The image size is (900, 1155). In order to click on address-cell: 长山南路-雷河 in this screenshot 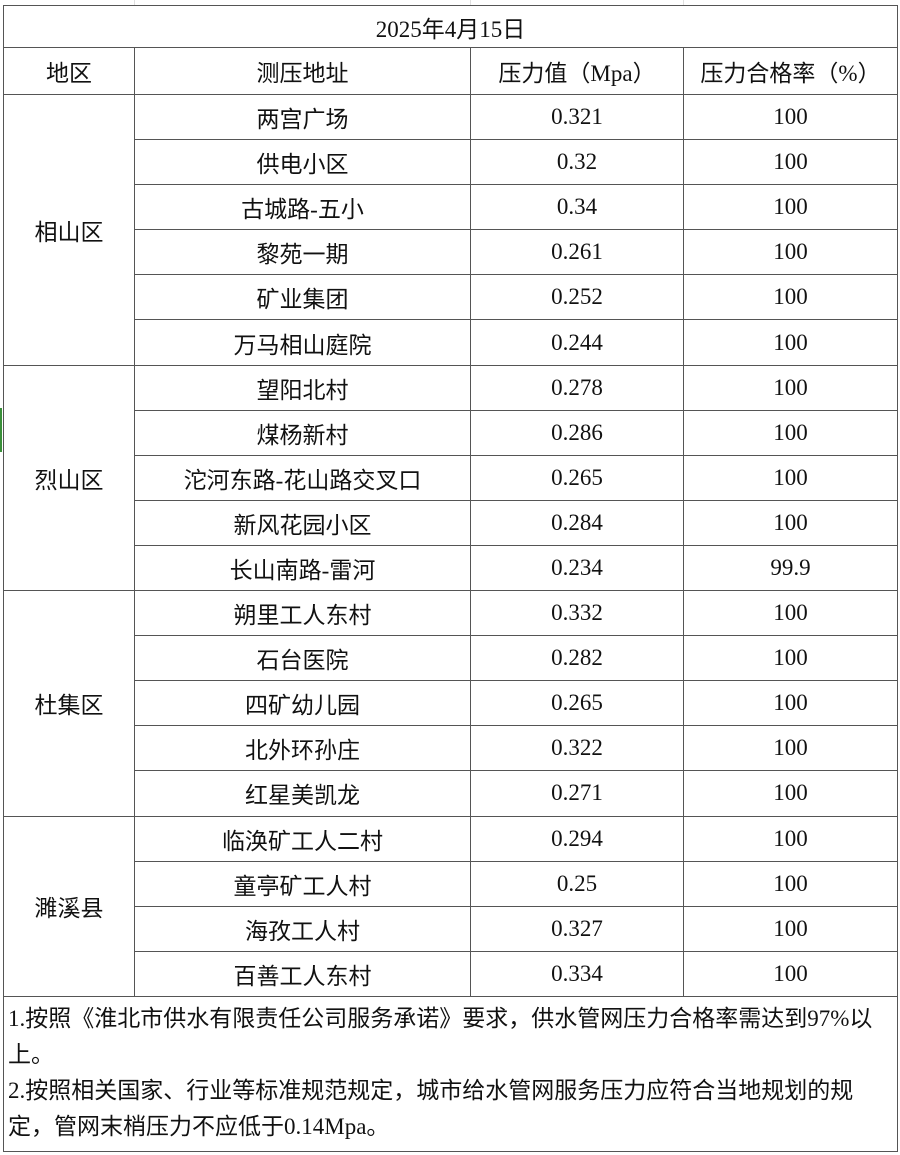, I will do `click(302, 568)`.